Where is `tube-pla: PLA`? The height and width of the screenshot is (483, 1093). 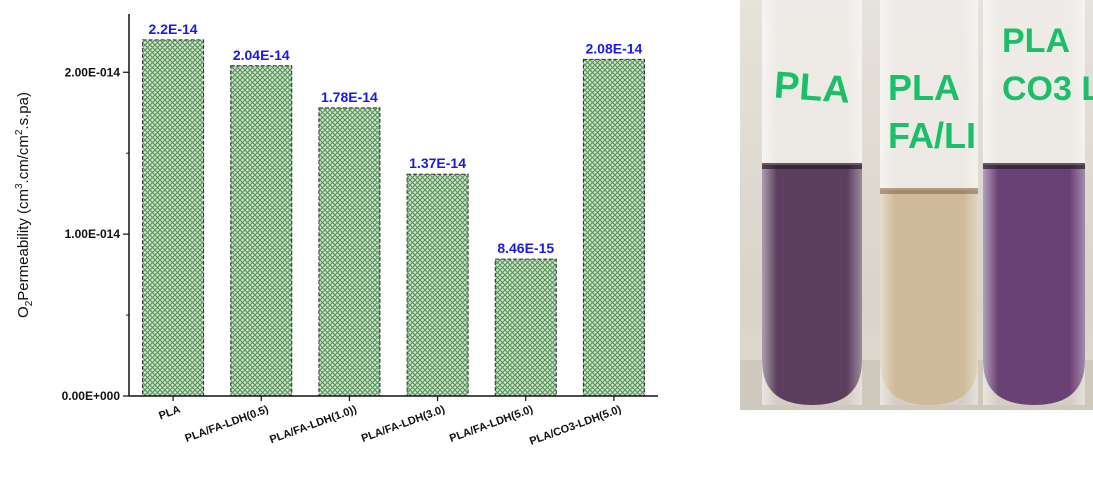
tube-pla: PLA is located at coordinates (812, 202).